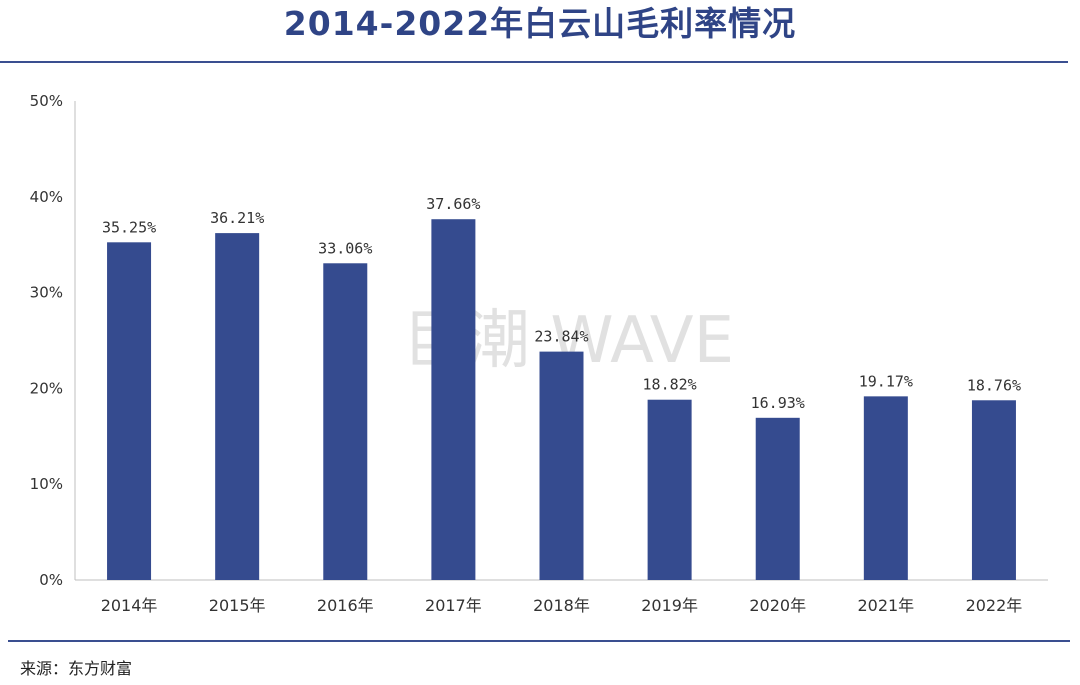 Image resolution: width=1080 pixels, height=685 pixels. What do you see at coordinates (669, 605) in the screenshot?
I see `x-tick-label: 2019年` at bounding box center [669, 605].